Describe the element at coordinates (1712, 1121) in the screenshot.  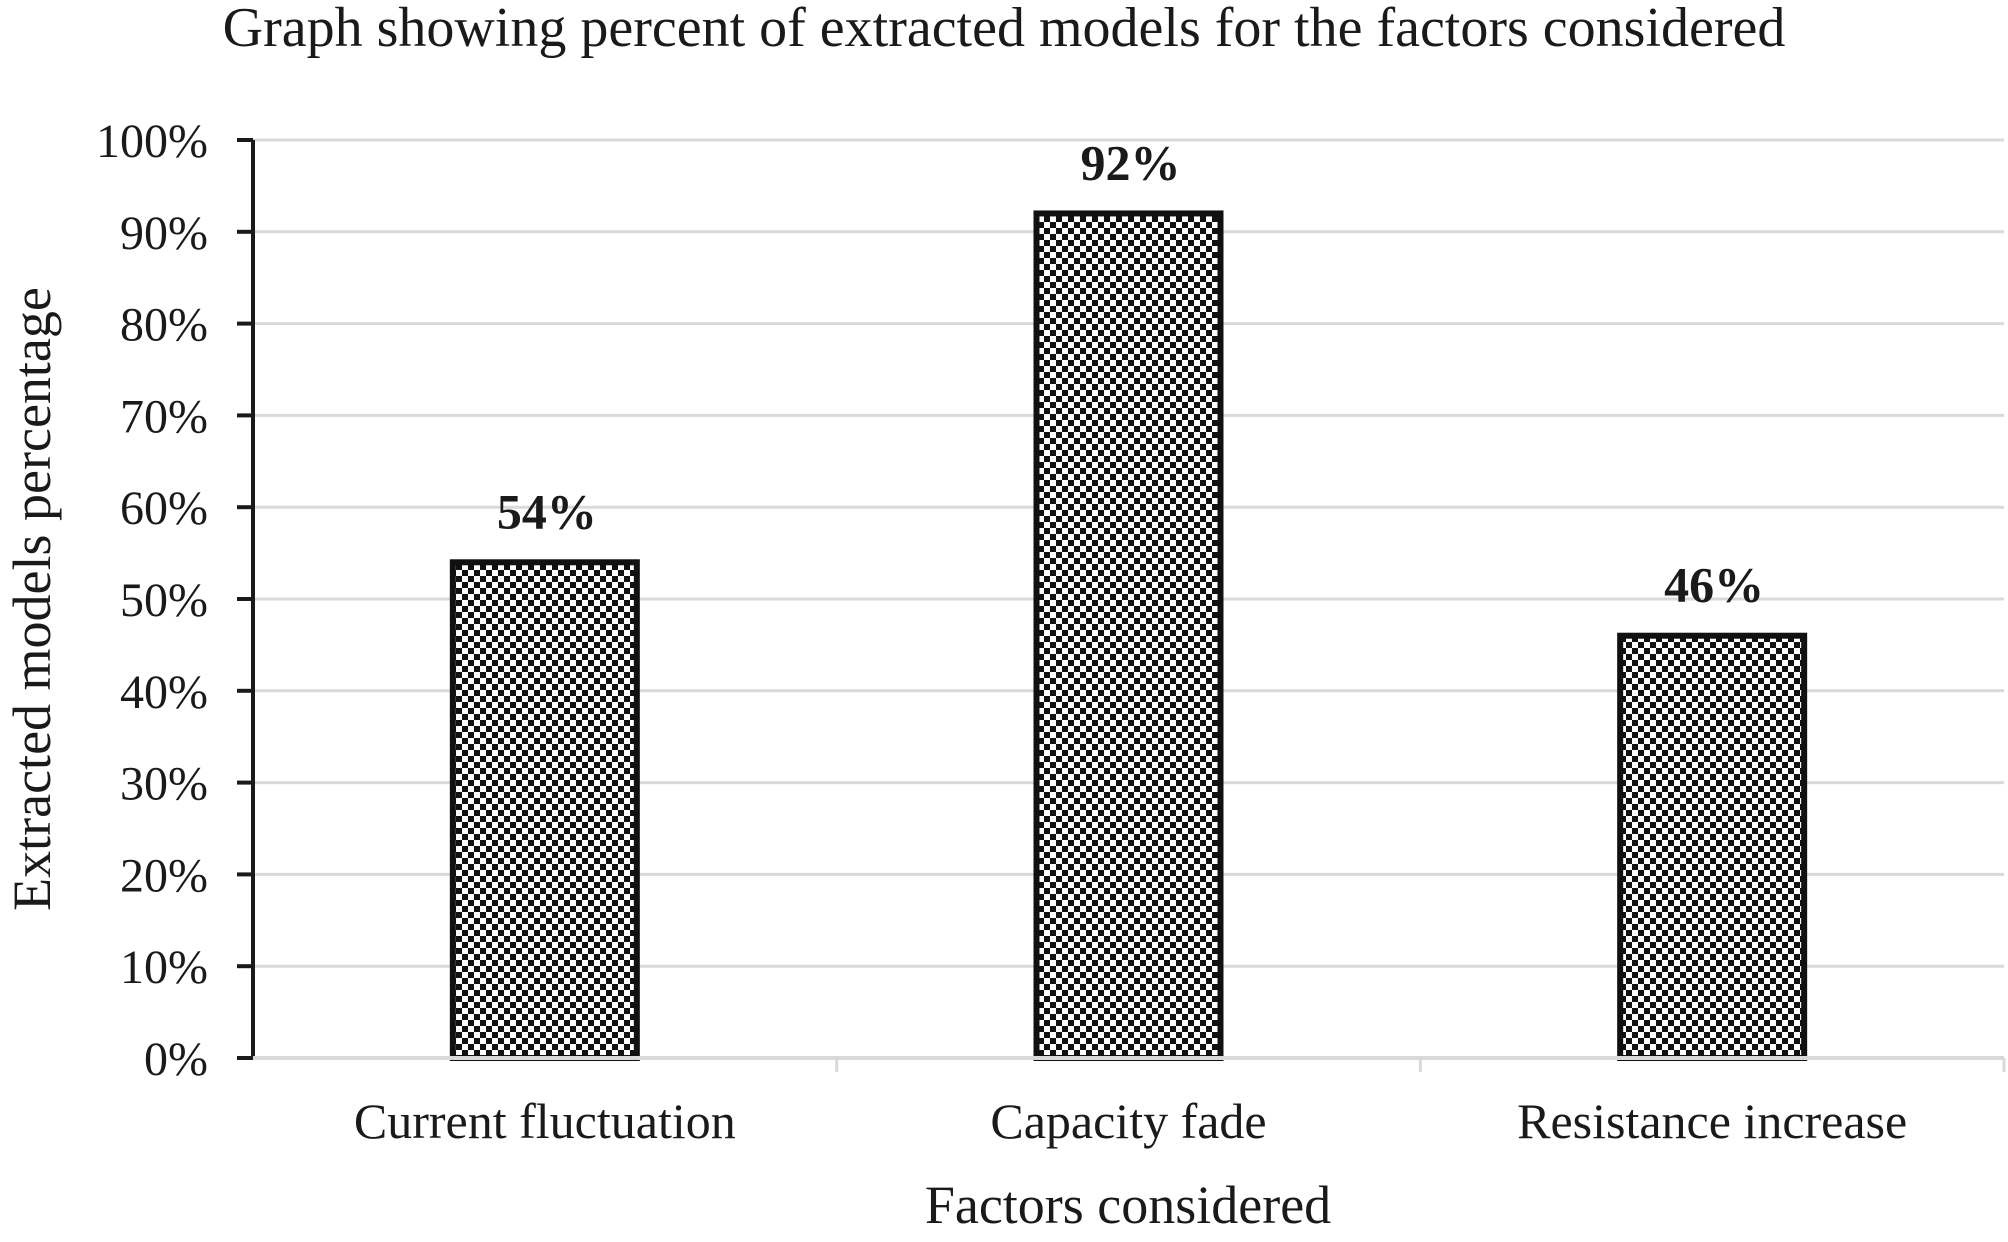
I see `x-category-label: Resistance increase` at that location.